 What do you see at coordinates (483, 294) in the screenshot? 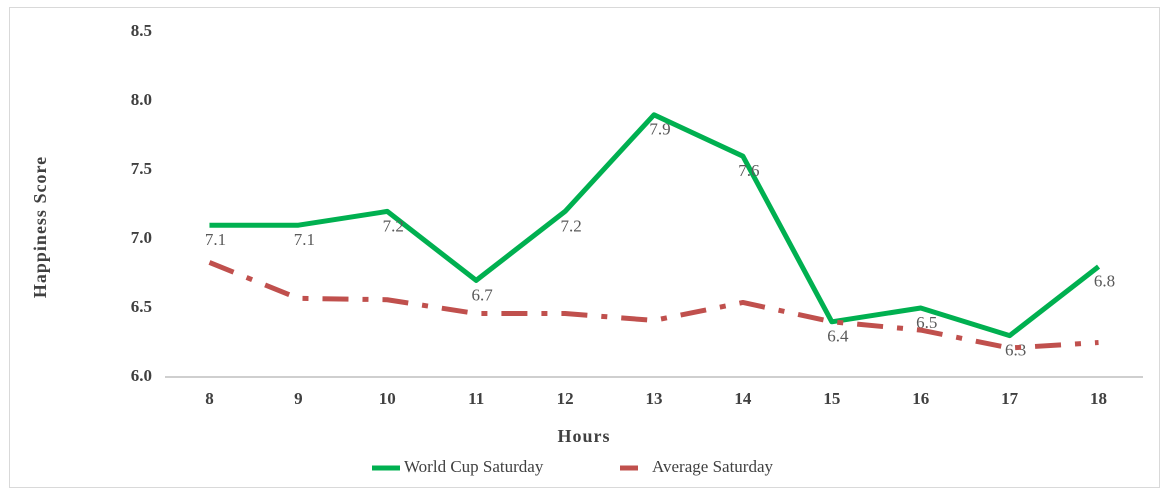
I see `data-label: 6.7` at bounding box center [483, 294].